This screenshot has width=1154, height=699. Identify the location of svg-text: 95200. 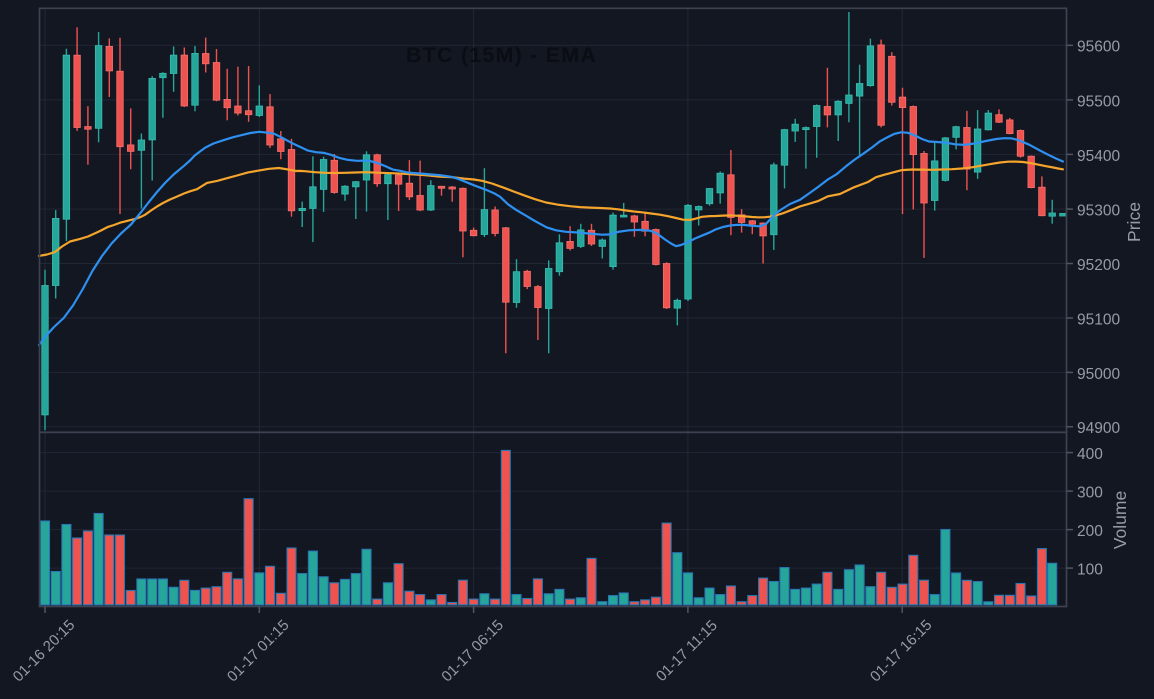
(1098, 265).